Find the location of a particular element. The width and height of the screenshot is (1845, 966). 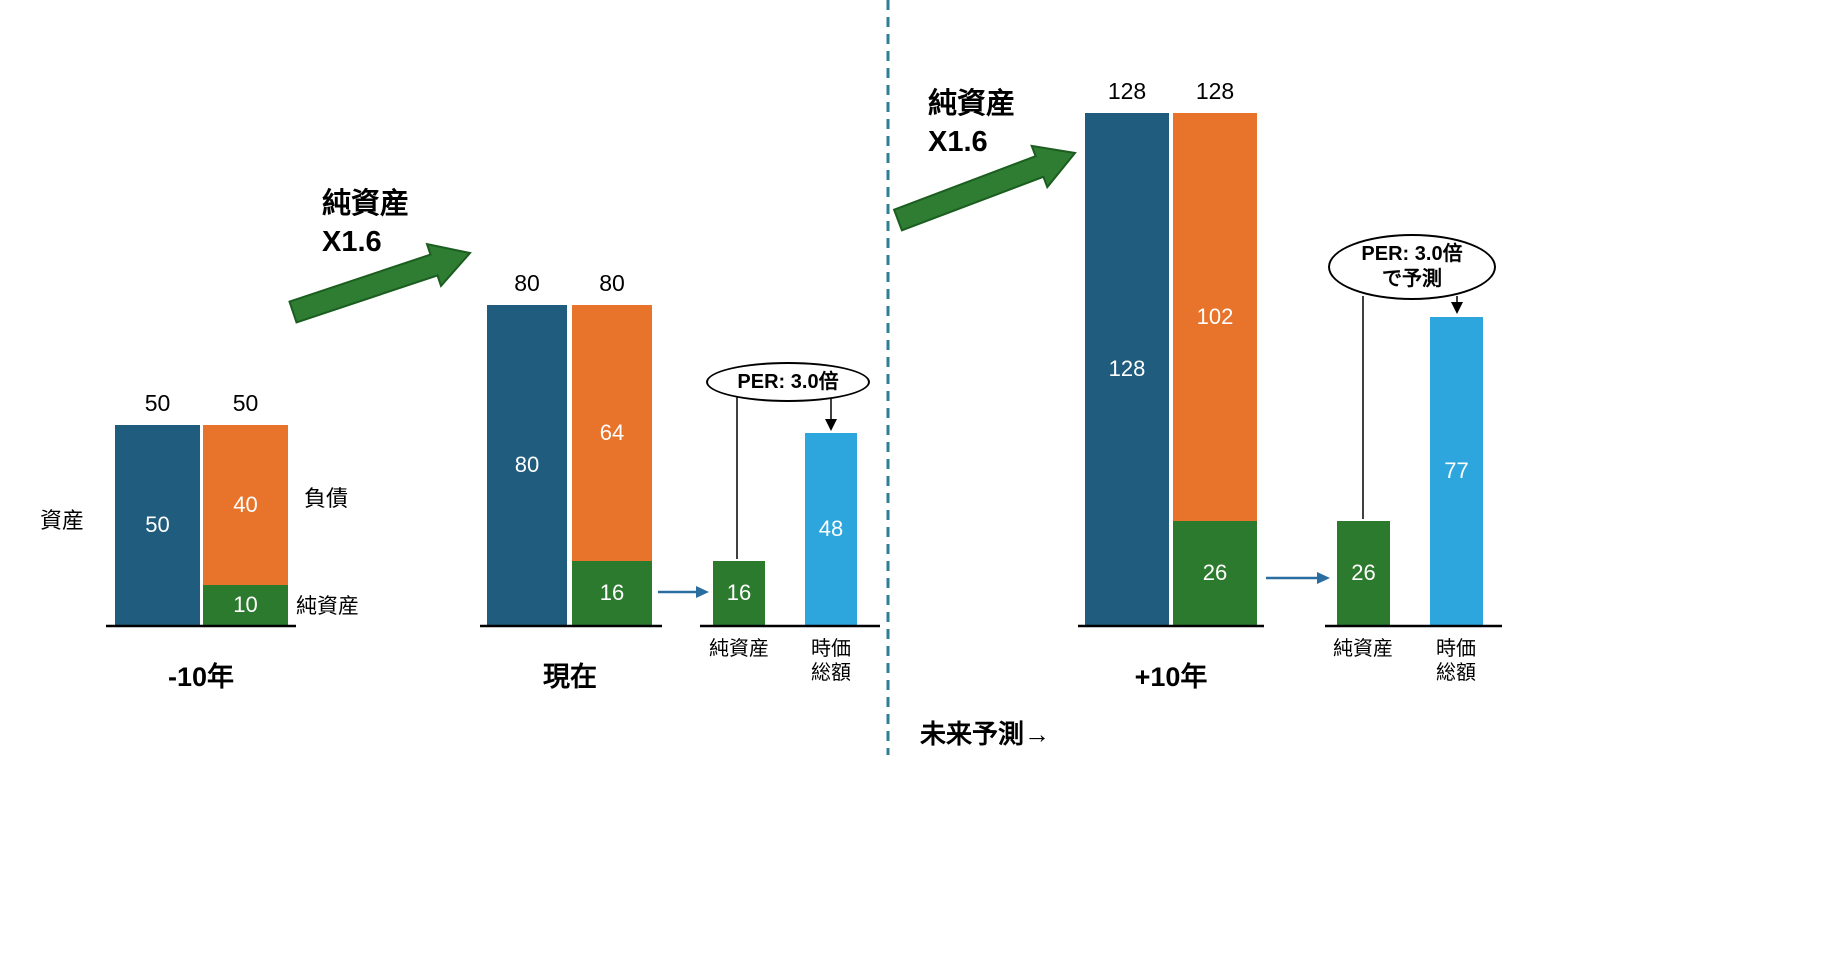

assets-segment: 128 is located at coordinates (1127, 369).